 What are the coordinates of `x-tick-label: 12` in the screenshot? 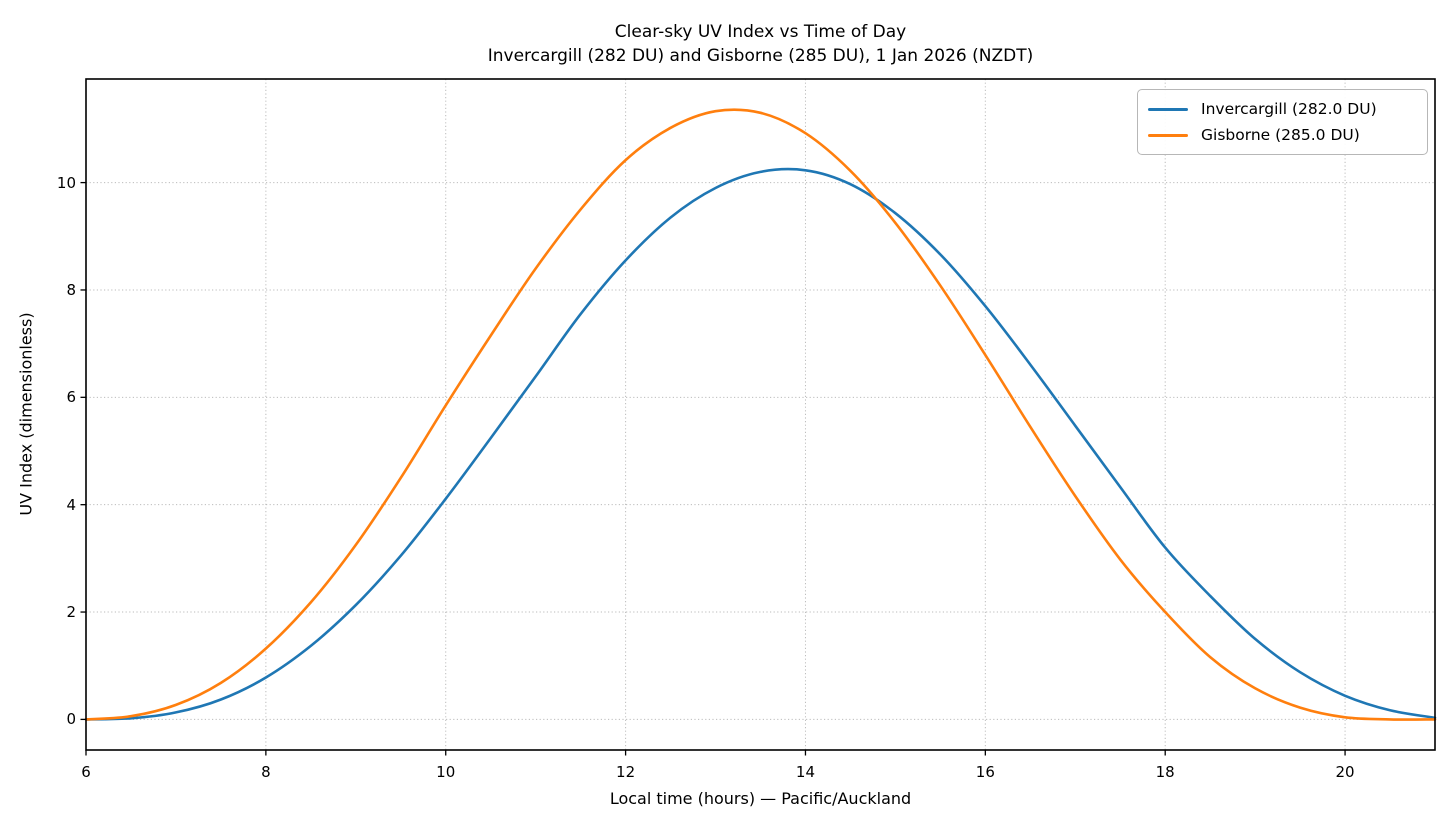 It's located at (626, 772).